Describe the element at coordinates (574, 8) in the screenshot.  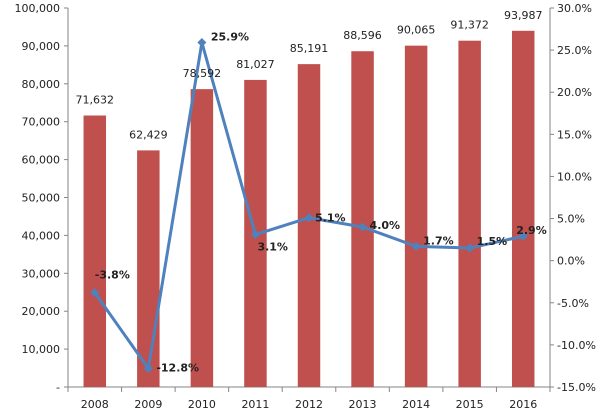
I see `y-right-tick-label: 30.0%` at that location.